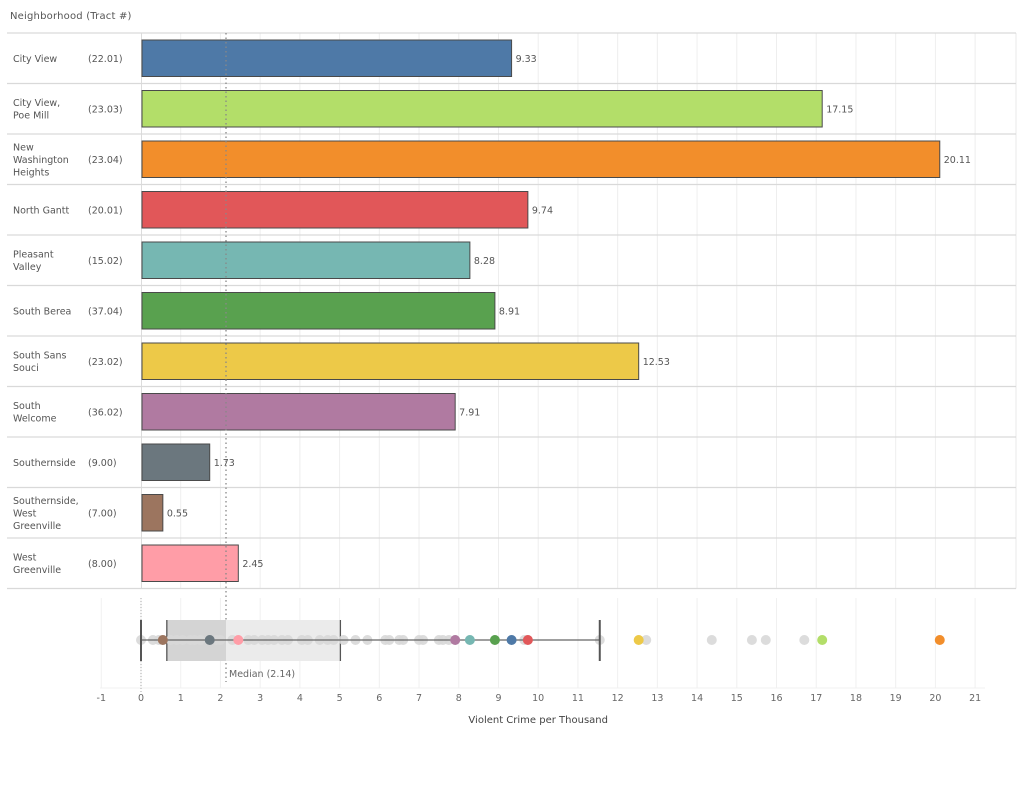  What do you see at coordinates (42, 311) in the screenshot?
I see `neighborhood-label-line: South Berea` at bounding box center [42, 311].